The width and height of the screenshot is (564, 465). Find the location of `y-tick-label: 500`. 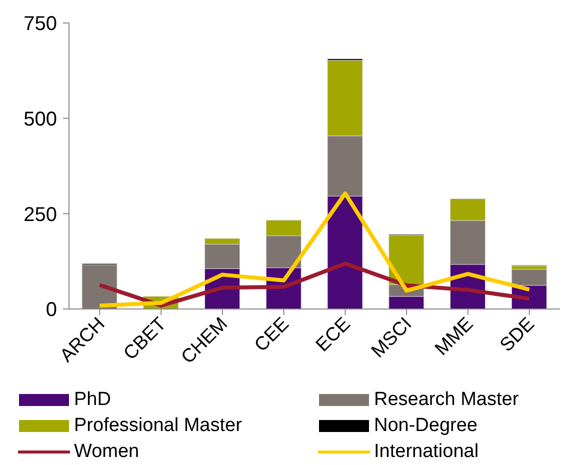

y-tick-label: 500 is located at coordinates (40, 119).